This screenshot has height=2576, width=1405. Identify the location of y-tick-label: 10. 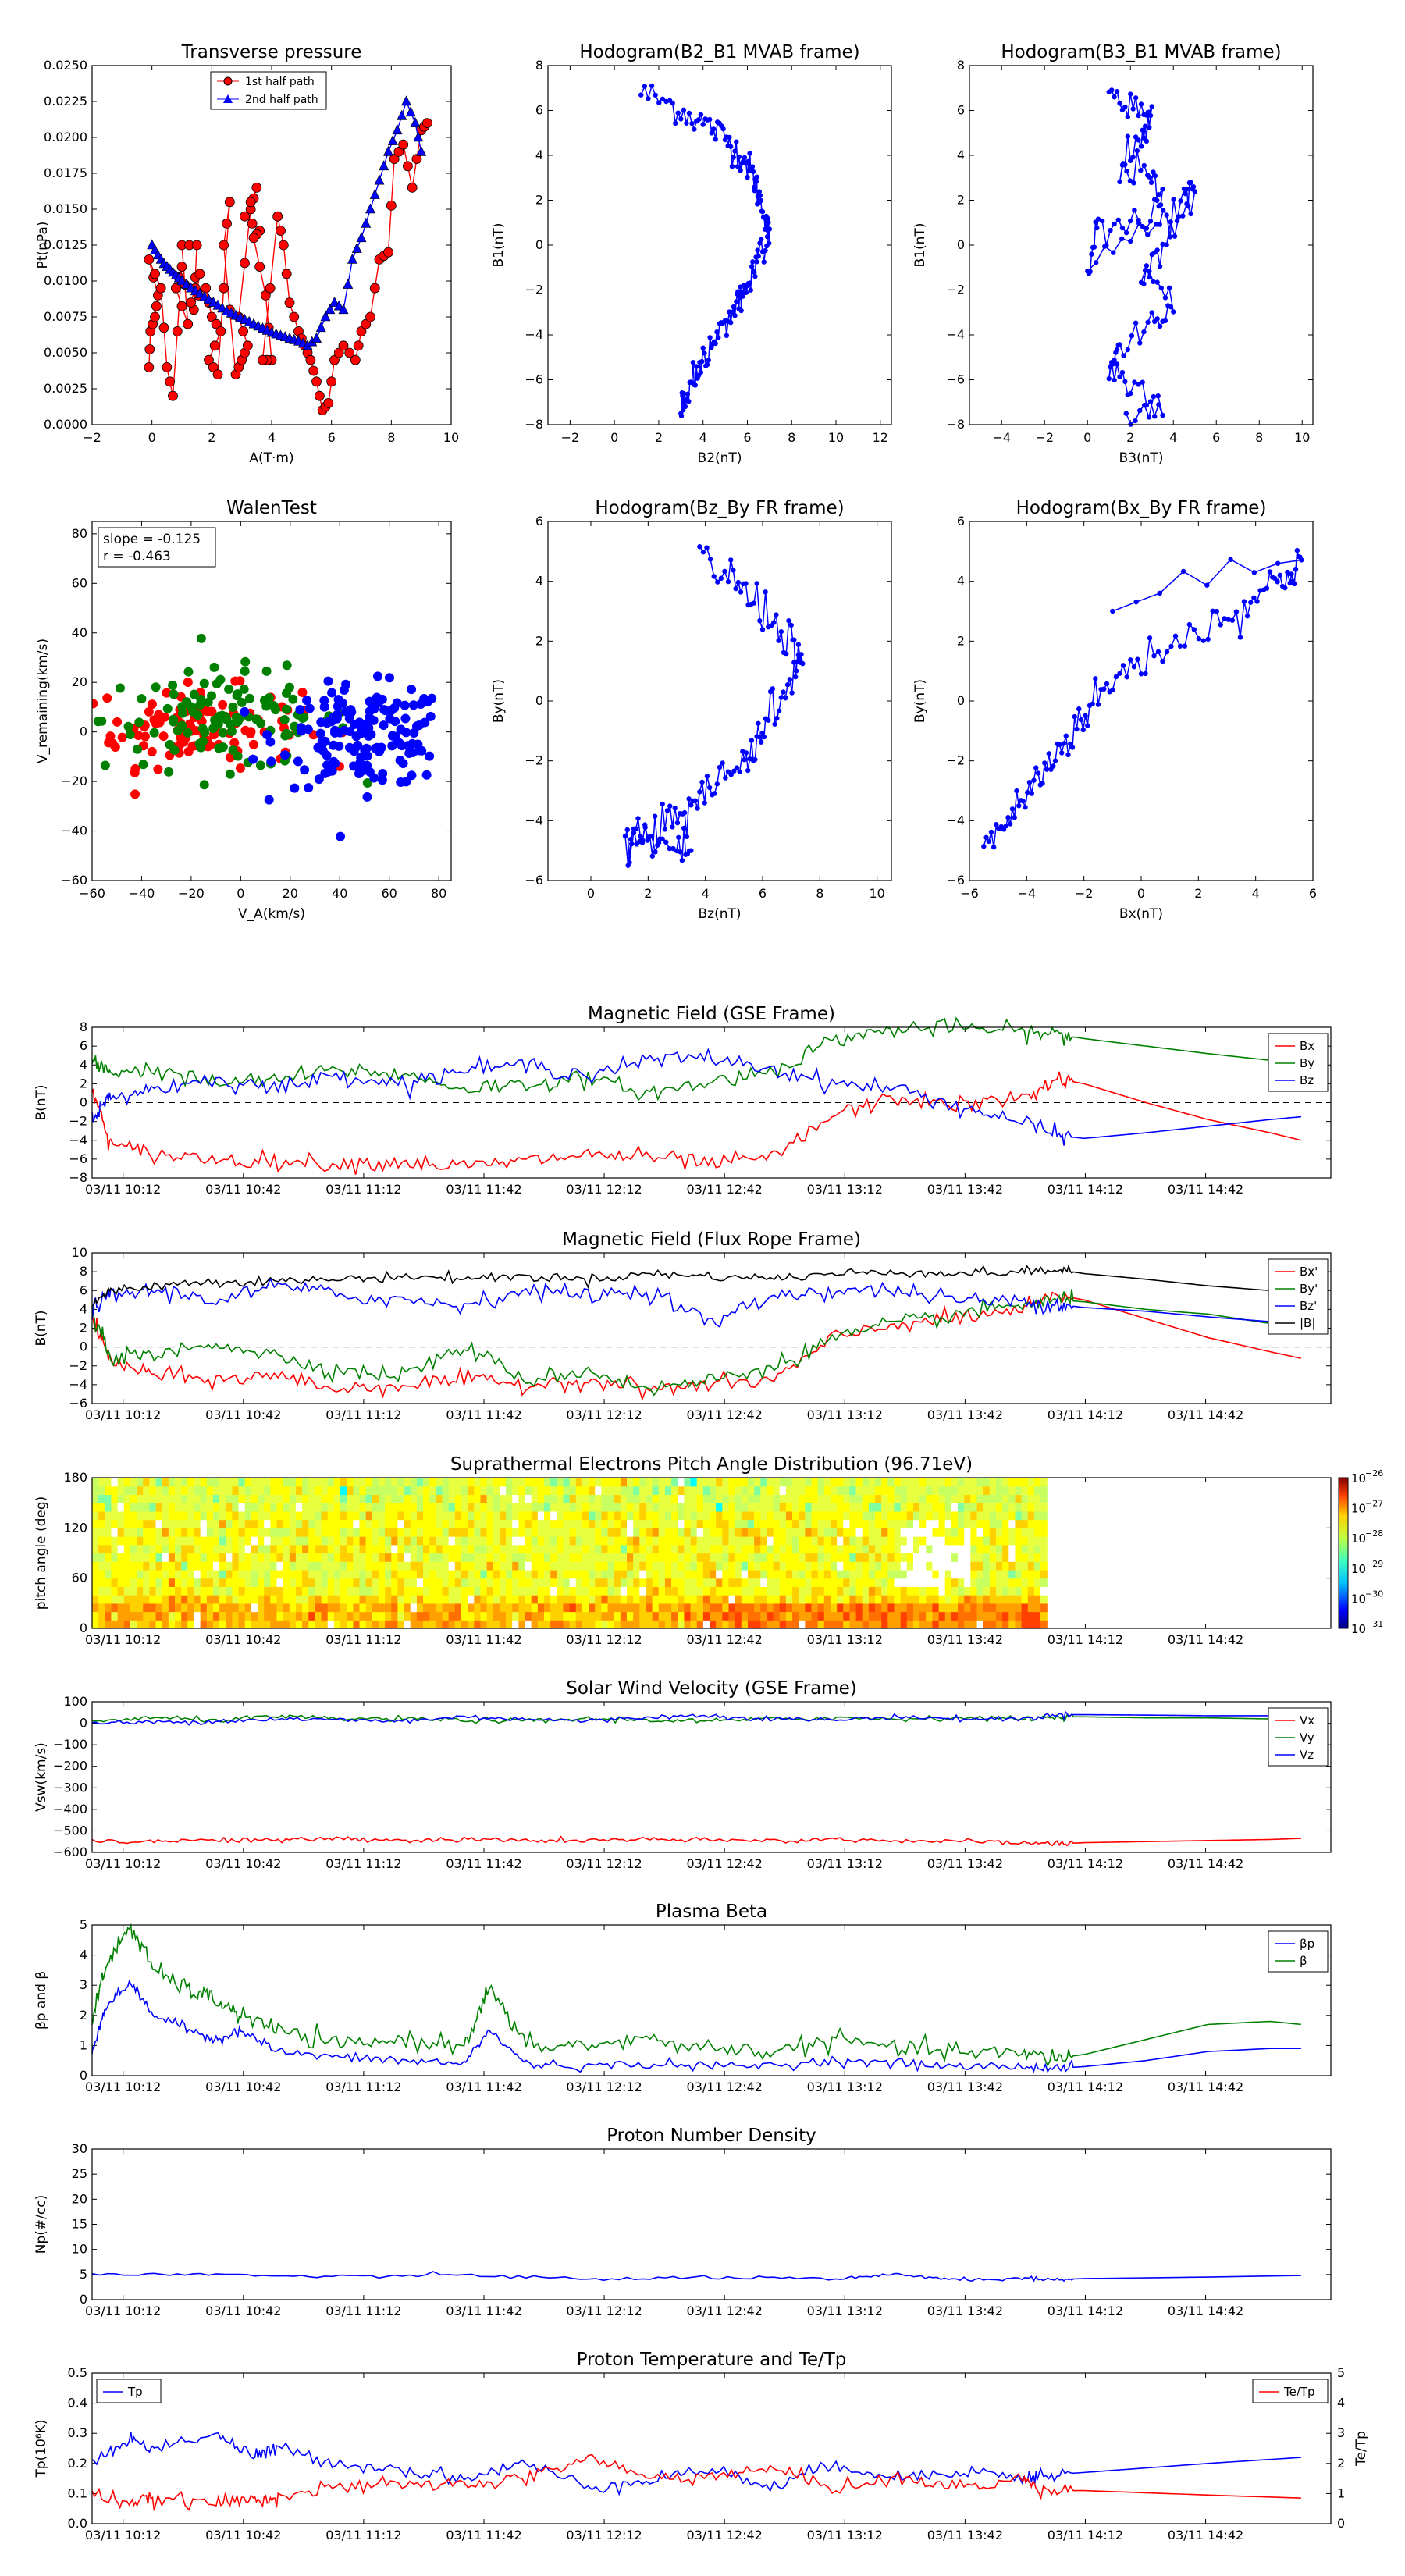
(80, 2249).